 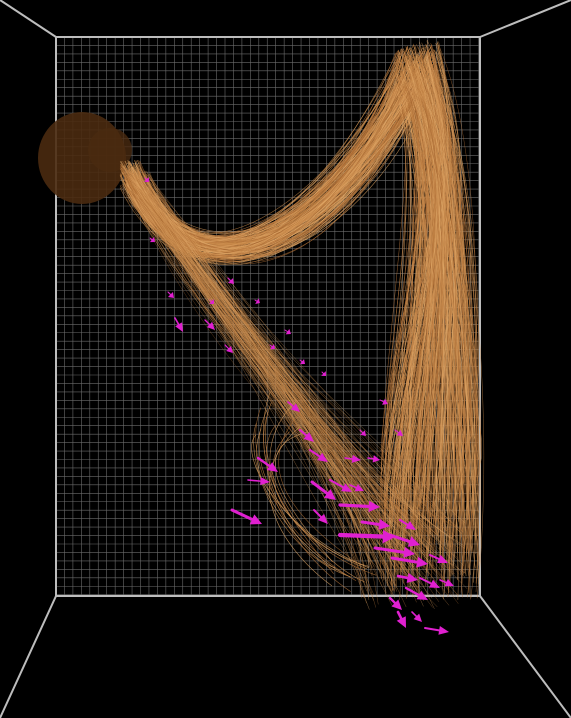 I want to click on head-shape, so click(x=110, y=150).